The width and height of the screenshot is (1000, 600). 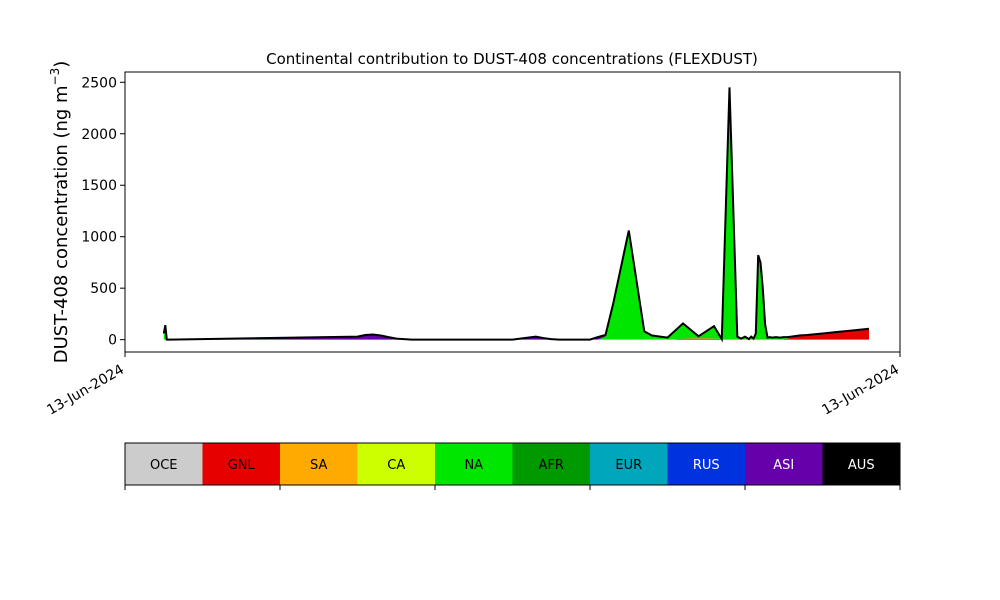 I want to click on legend-label-na: NA, so click(x=473, y=465).